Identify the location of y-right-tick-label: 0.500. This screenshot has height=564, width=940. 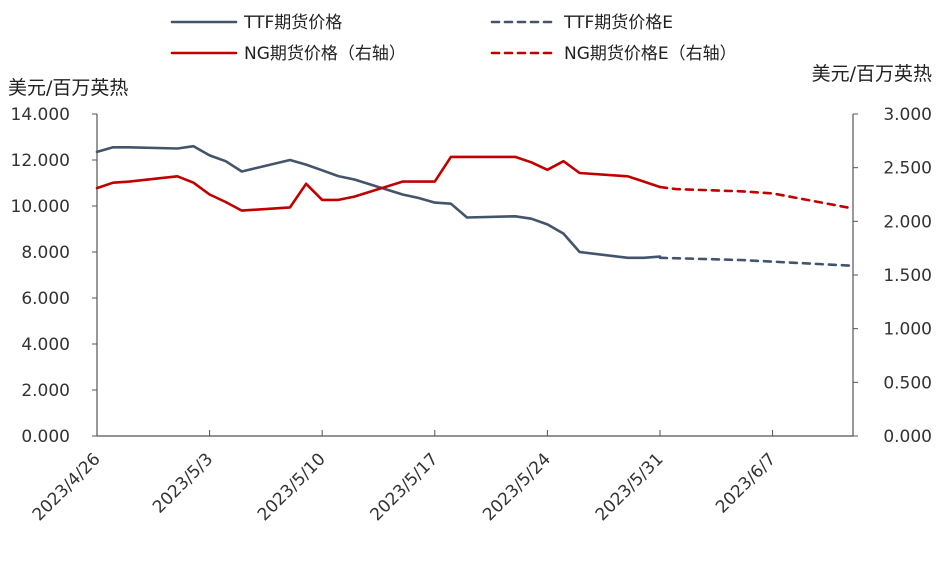
(907, 383).